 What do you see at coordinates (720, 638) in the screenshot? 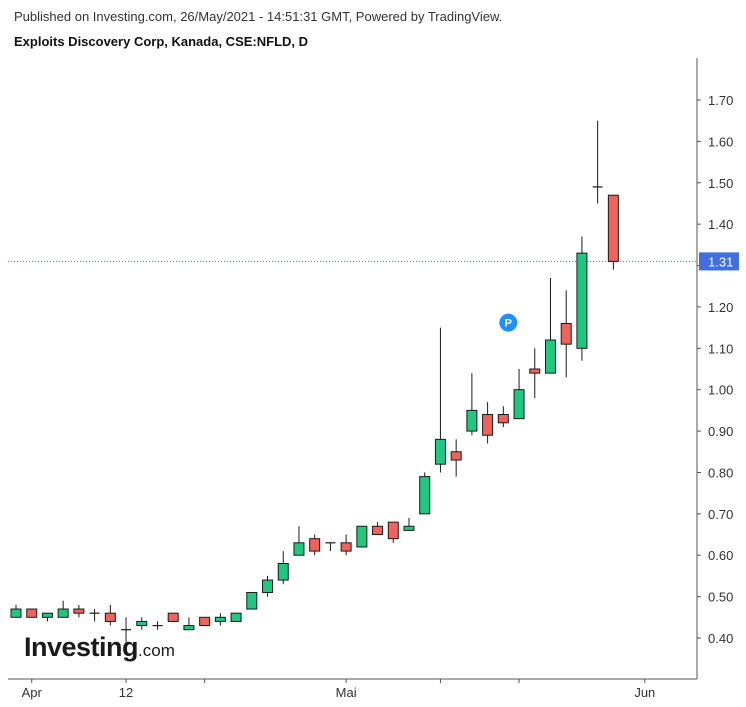
I see `y-tick-label: 0.40` at bounding box center [720, 638].